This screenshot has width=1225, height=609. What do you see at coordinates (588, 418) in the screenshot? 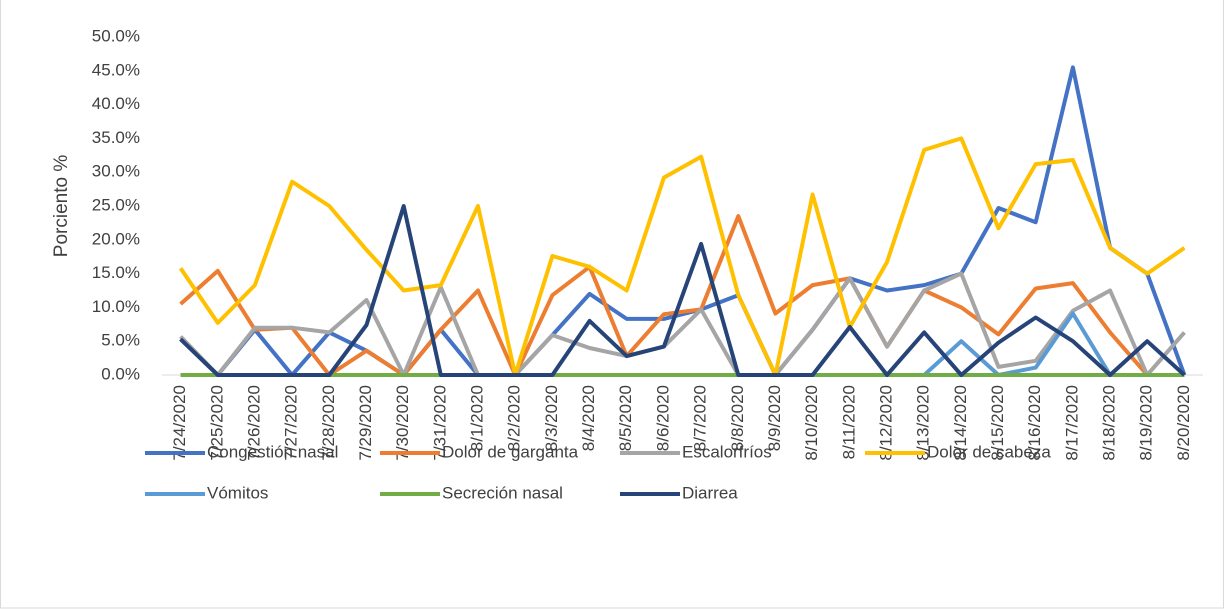
I see `x-tick-label: 8/4/2020` at bounding box center [588, 418].